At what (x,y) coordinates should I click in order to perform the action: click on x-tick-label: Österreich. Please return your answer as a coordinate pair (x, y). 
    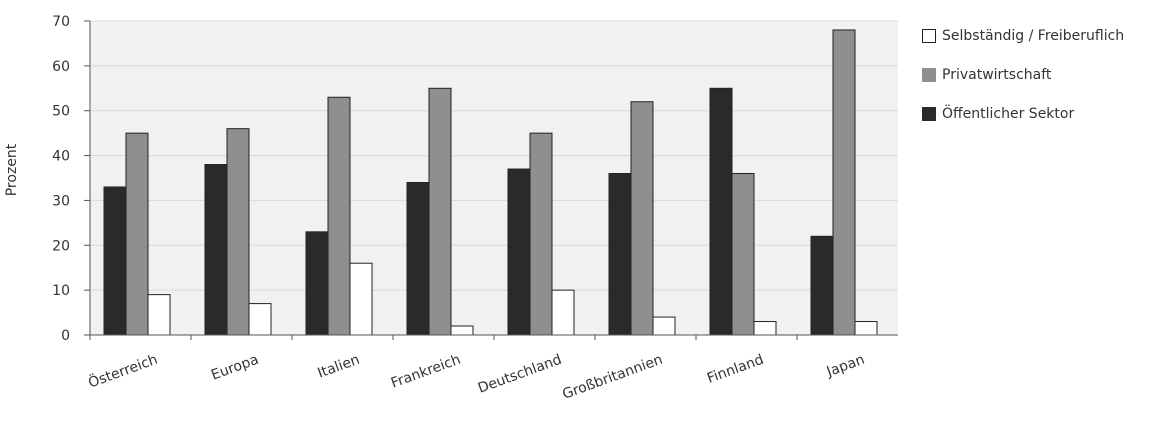
    Looking at the image, I should click on (123, 371).